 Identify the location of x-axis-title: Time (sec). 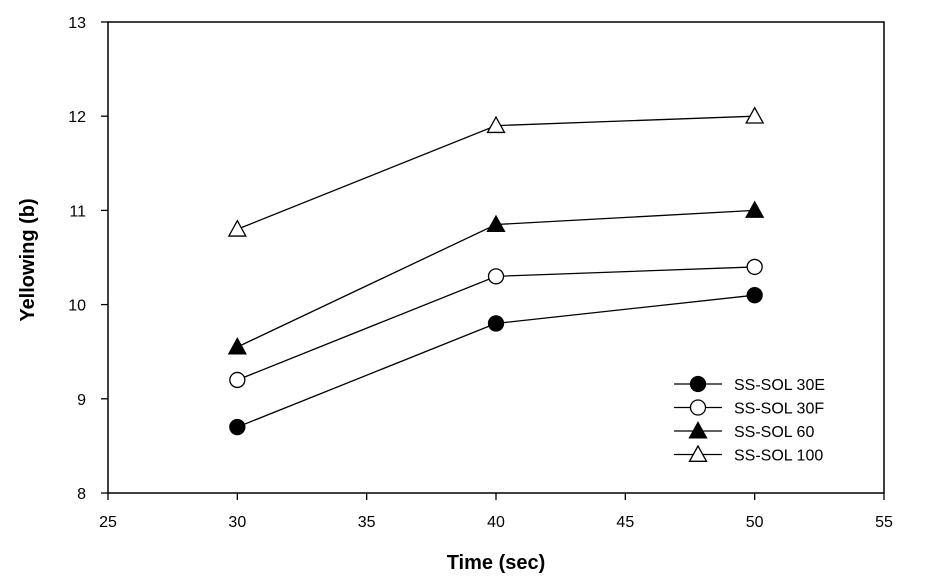
(496, 563).